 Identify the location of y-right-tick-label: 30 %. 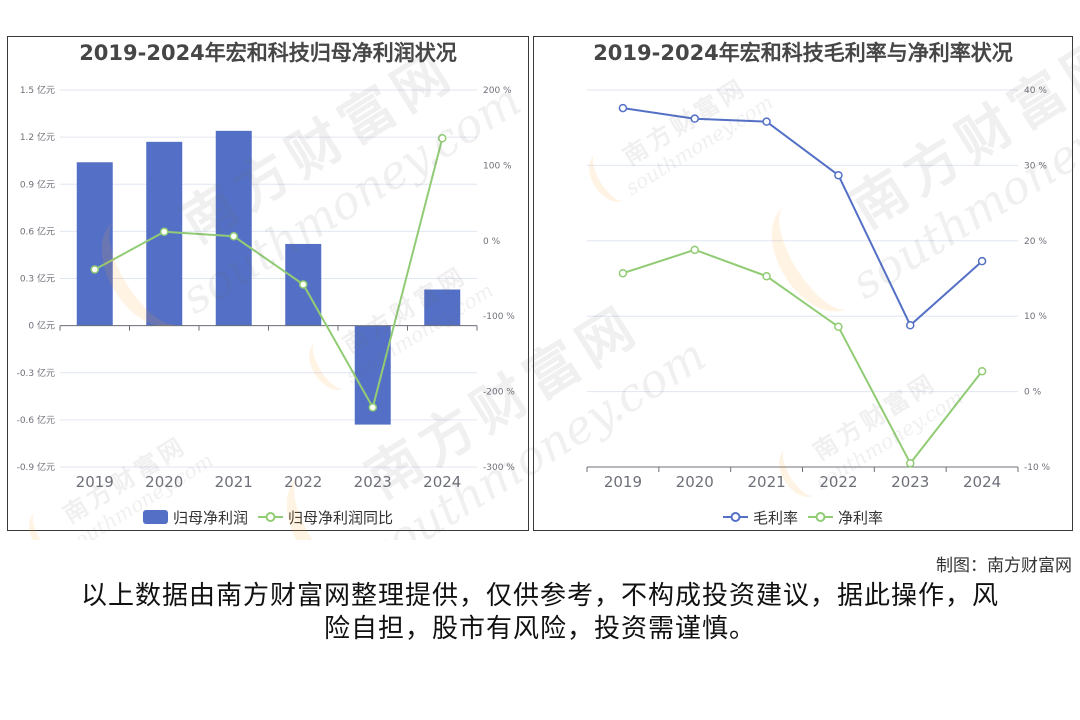
(1035, 166).